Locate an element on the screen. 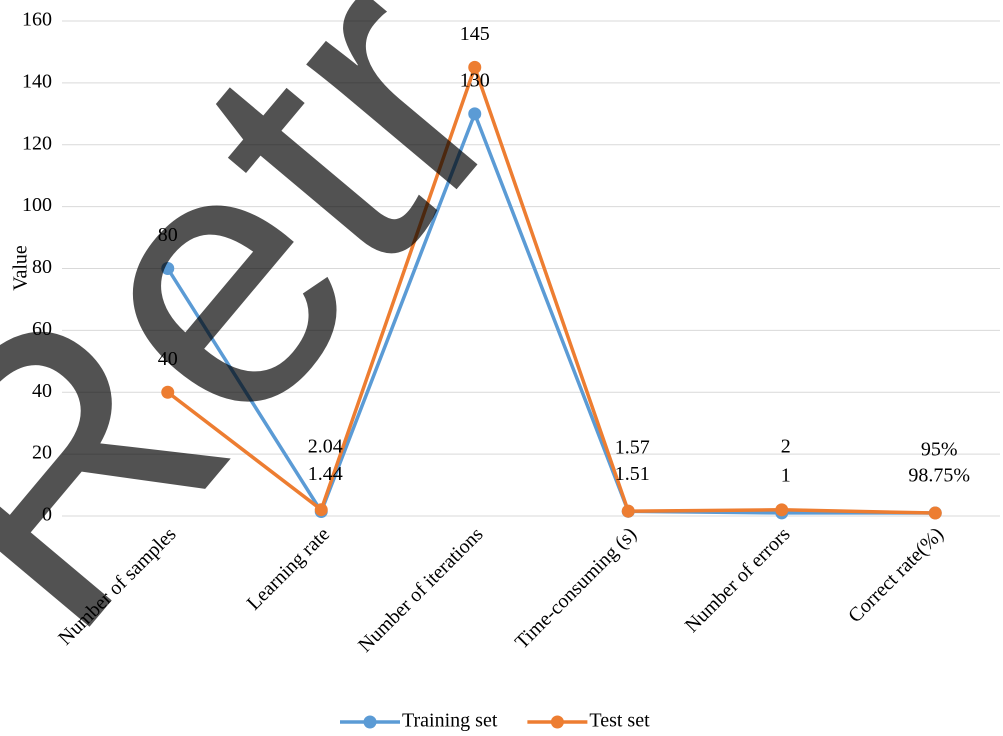 The image size is (1003, 736). x-tick-label: Number of errors is located at coordinates (738, 580).